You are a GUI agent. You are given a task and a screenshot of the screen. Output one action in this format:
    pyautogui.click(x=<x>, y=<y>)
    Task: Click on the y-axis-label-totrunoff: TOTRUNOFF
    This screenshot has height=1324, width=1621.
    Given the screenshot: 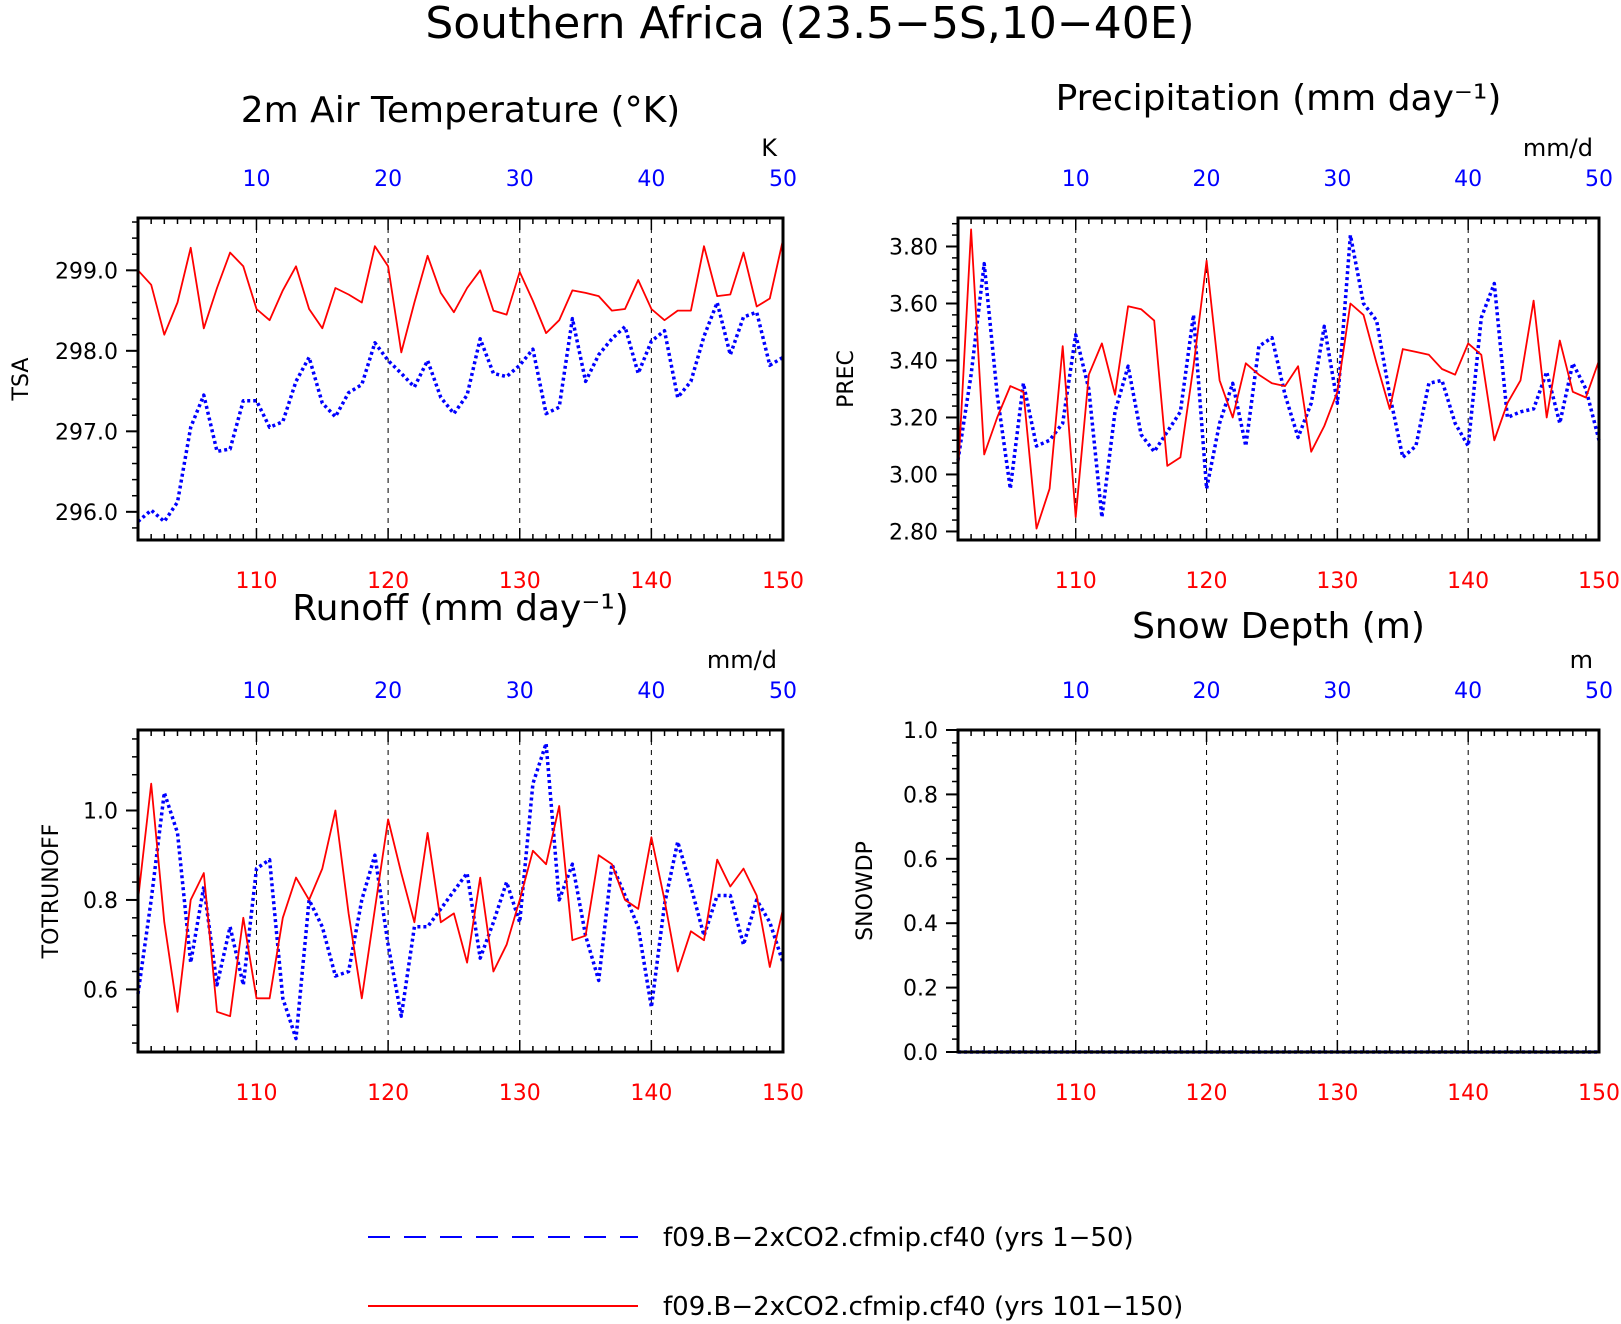 What is the action you would take?
    pyautogui.click(x=51, y=892)
    